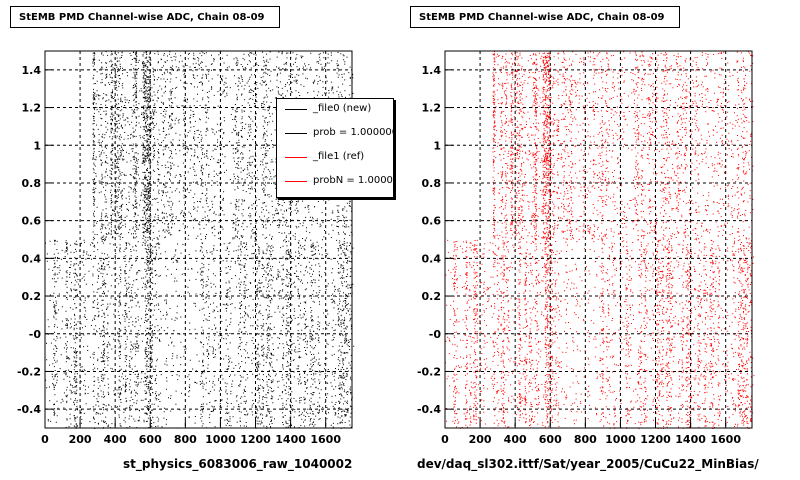 The width and height of the screenshot is (800, 480). What do you see at coordinates (353, 132) in the screenshot?
I see `legend-label-prob: prob = 1.000000` at bounding box center [353, 132].